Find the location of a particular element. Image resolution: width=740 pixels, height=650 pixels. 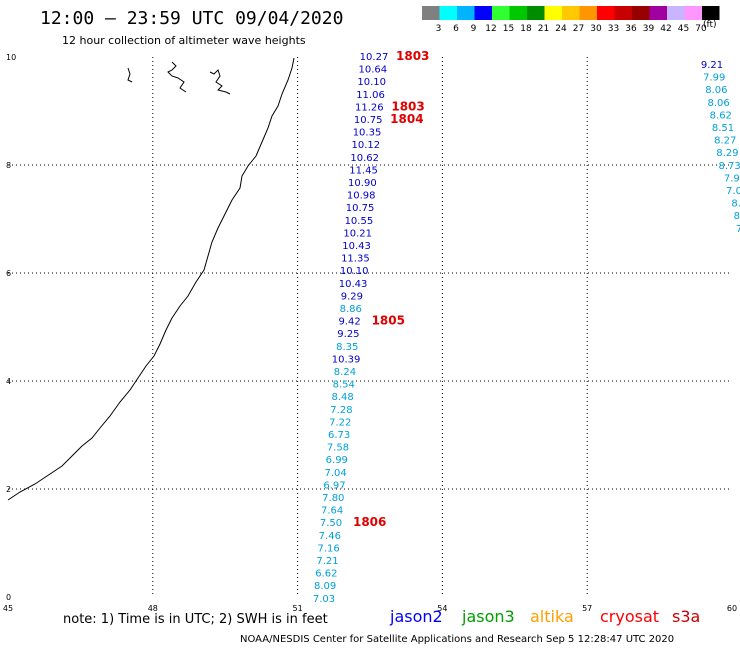

colorbar-label: 45 is located at coordinates (683, 29).